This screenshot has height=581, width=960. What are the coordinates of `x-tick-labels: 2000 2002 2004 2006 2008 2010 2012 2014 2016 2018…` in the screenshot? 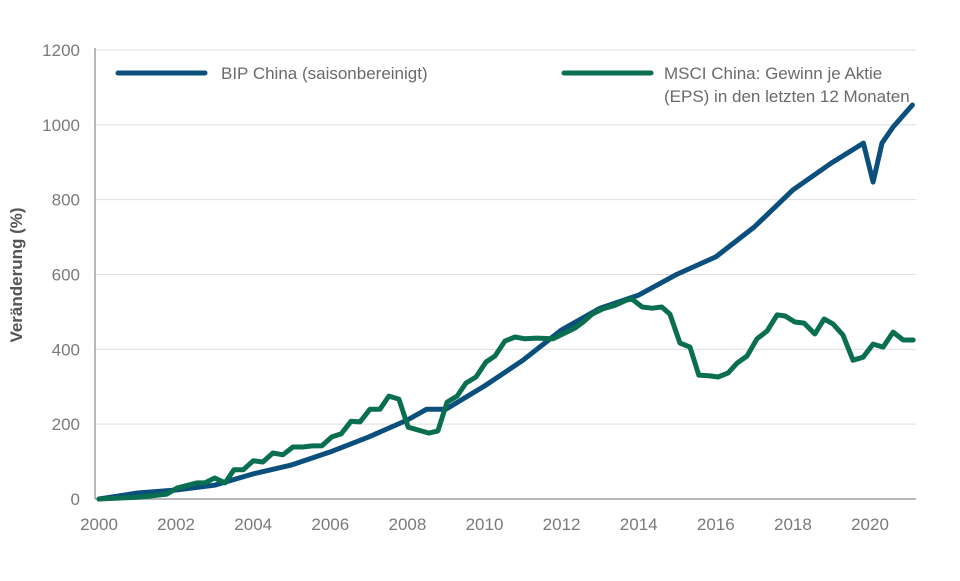 It's located at (484, 524).